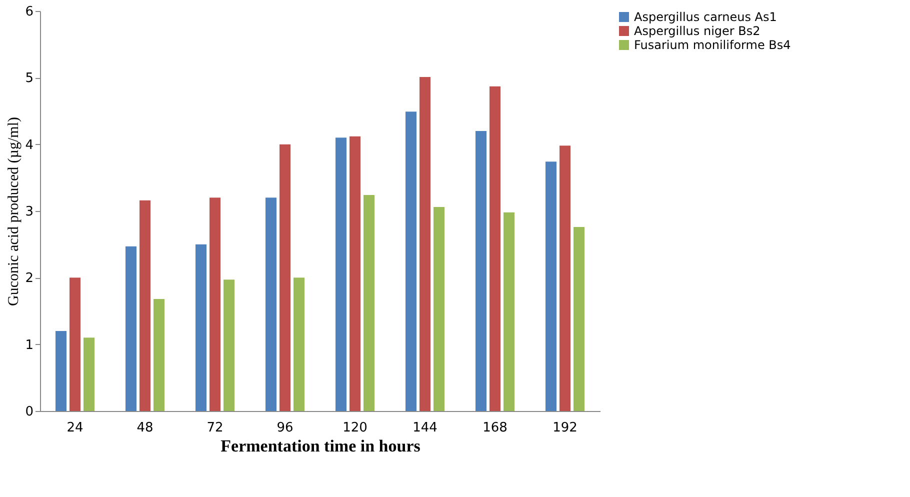  I want to click on x-tick-label: 120, so click(355, 428).